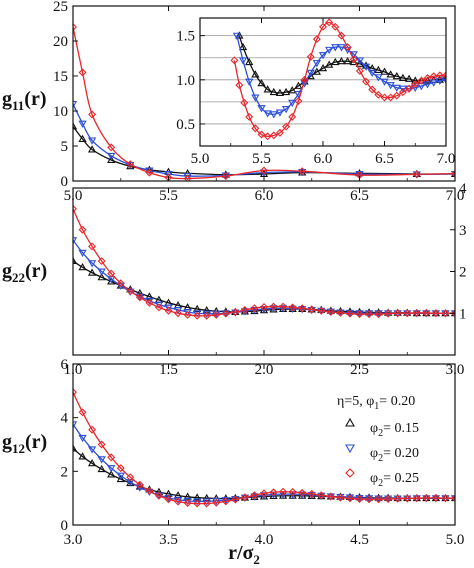 This screenshot has height=568, width=474. I want to click on g22-ylabel: g22(r), so click(24, 272).